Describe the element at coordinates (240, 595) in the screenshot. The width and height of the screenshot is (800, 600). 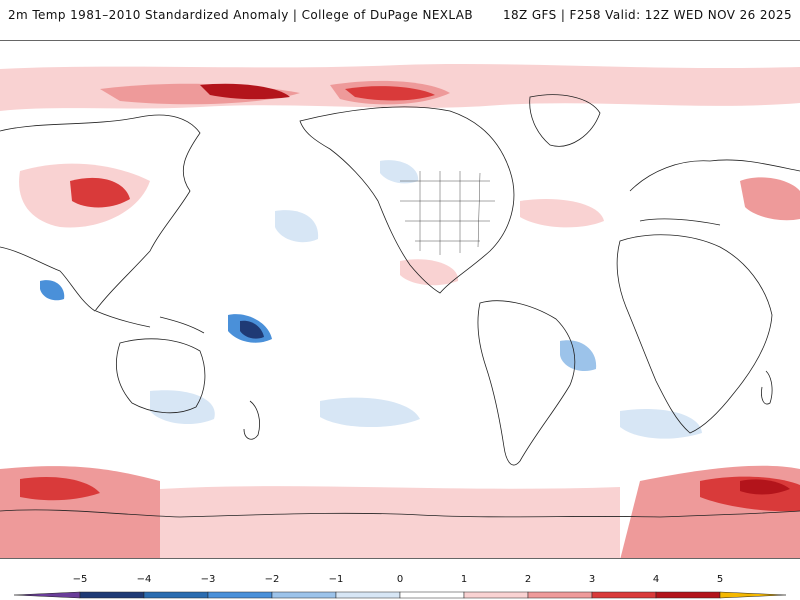
I see `legend-segment-m3-m2` at that location.